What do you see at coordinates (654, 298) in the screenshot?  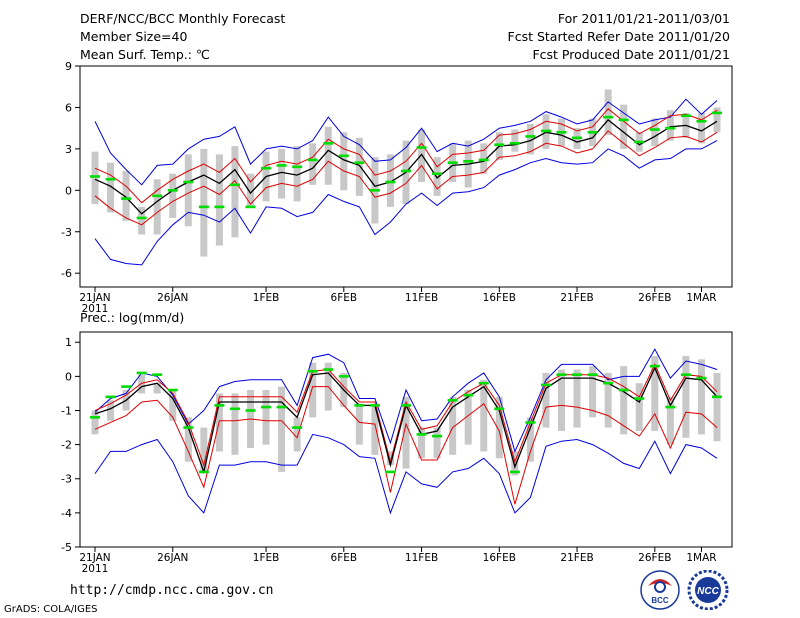 I see `temp-xtick-label: 26FEB` at bounding box center [654, 298].